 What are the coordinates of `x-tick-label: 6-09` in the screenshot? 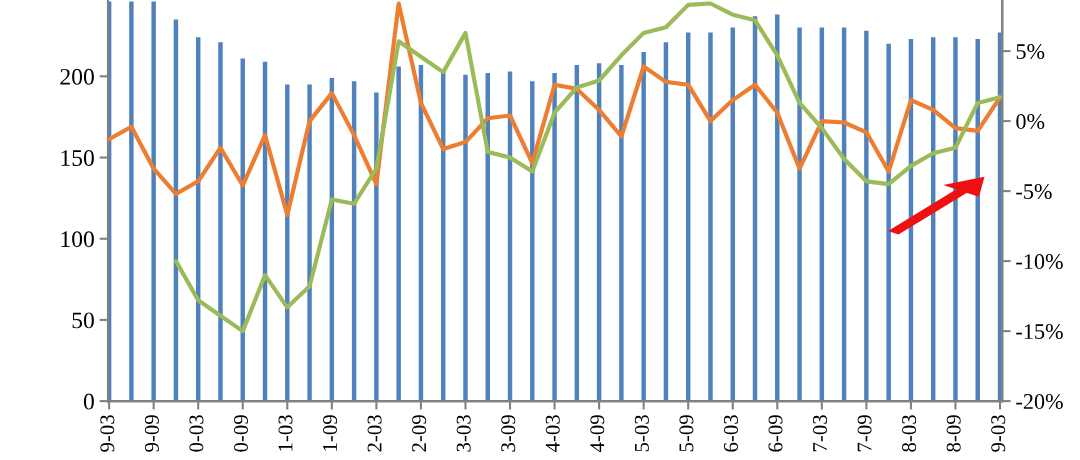 It's located at (775, 433).